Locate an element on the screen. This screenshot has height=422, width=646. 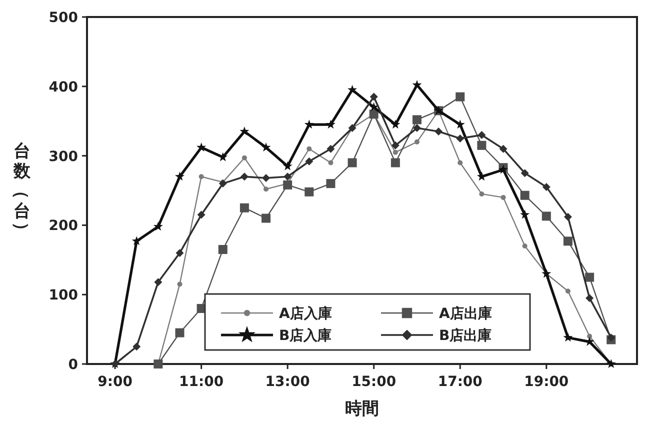
x-tick-label: 19:00 is located at coordinates (546, 382).